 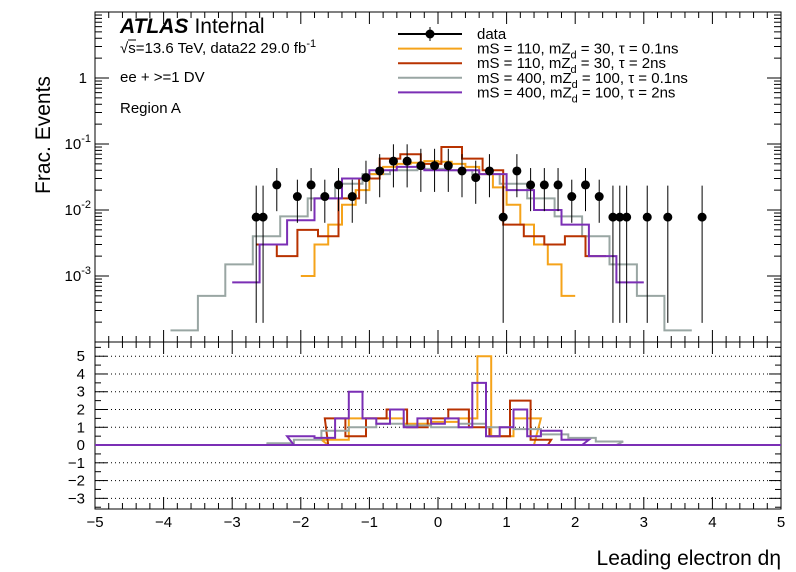 What do you see at coordinates (712, 522) in the screenshot?
I see `x-tick-label: 4` at bounding box center [712, 522].